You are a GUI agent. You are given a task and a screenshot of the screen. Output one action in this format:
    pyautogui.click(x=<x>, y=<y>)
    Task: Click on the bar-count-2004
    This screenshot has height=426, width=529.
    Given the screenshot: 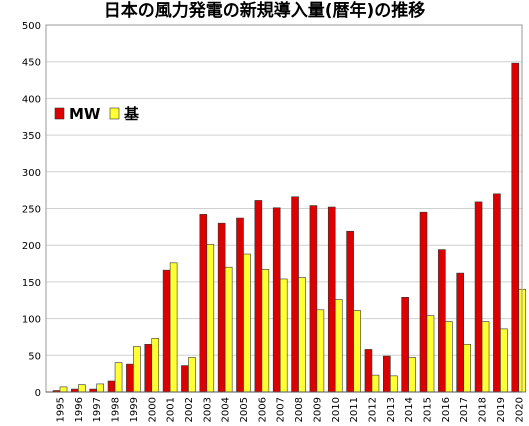 What is the action you would take?
    pyautogui.click(x=228, y=329)
    